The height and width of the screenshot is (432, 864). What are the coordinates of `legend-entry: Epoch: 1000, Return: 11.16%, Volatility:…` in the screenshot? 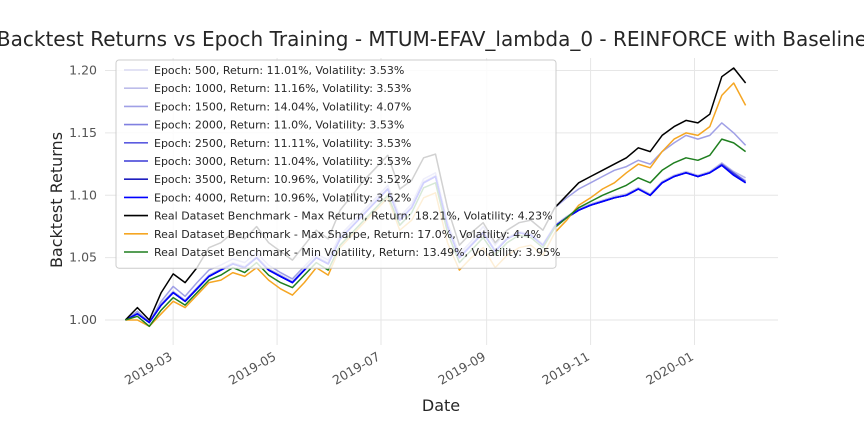 It's located at (282, 88).